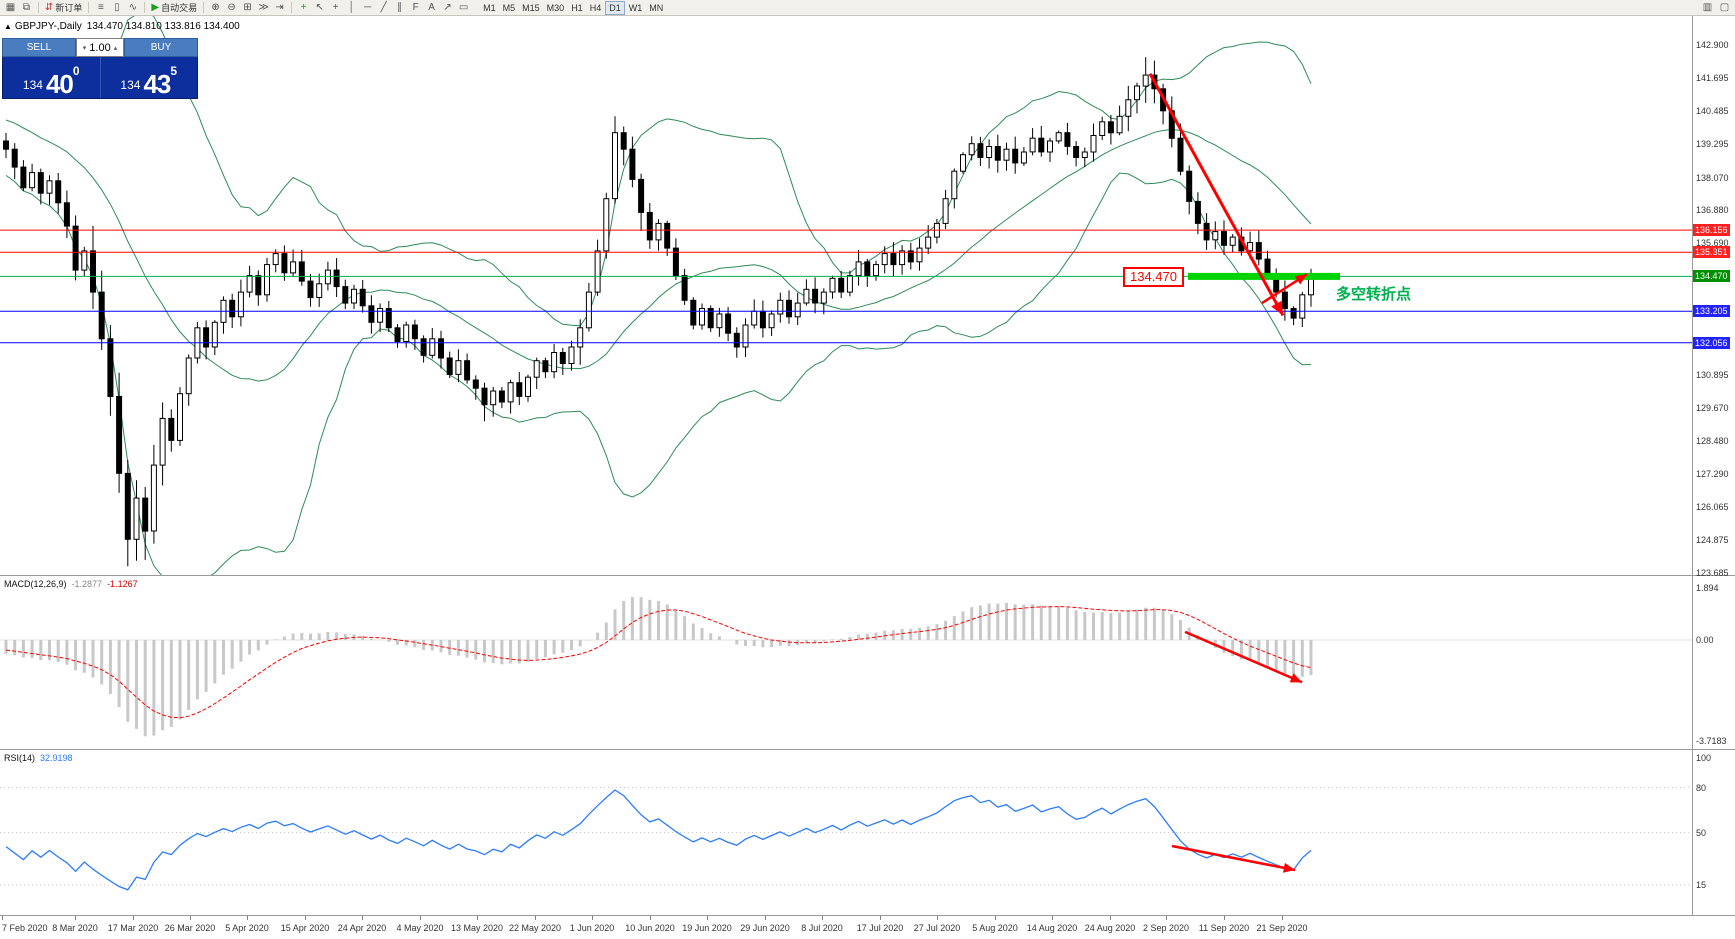 The height and width of the screenshot is (939, 1735). What do you see at coordinates (179, 8) in the screenshot?
I see `auto-trading-button-label: 自动交易` at bounding box center [179, 8].